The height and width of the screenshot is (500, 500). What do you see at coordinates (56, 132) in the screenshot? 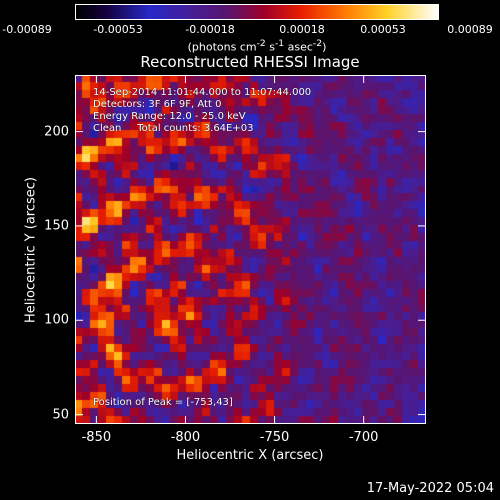
I see `y-tick-label: 200` at bounding box center [56, 132].